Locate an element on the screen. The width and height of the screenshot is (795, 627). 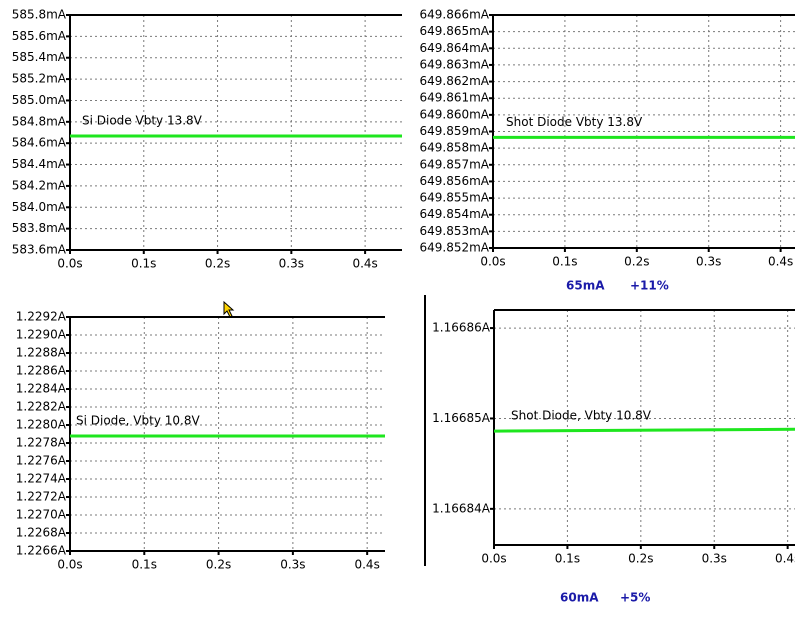
y-tick-label: 649.866mA is located at coordinates (454, 15).